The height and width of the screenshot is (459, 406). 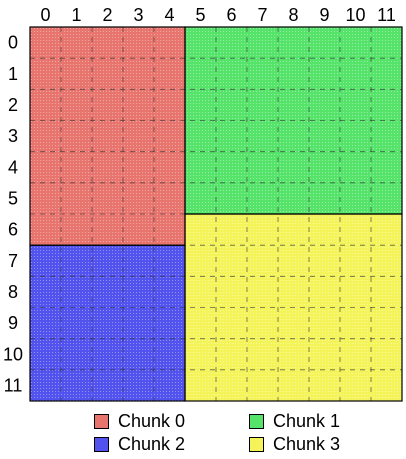 I want to click on row-label: 6, so click(x=13, y=230).